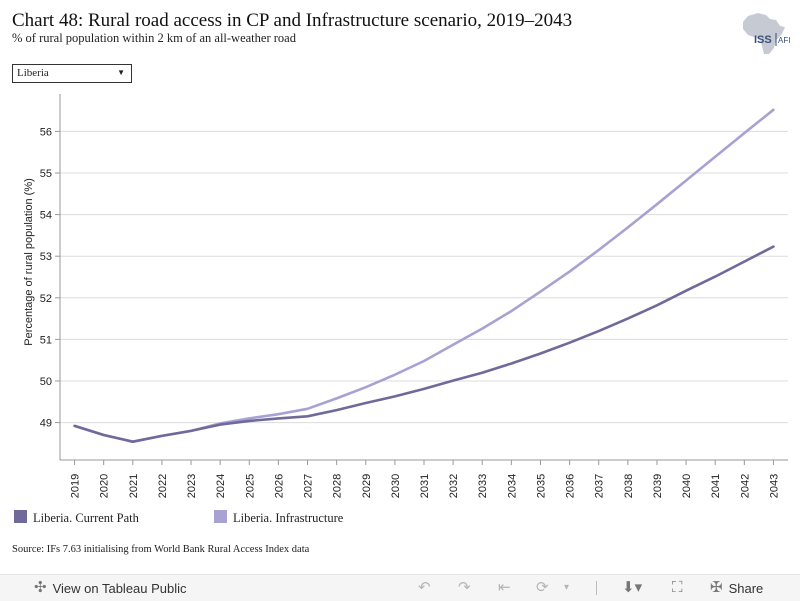  Describe the element at coordinates (483, 486) in the screenshot. I see `x-tick-label: 2033` at that location.